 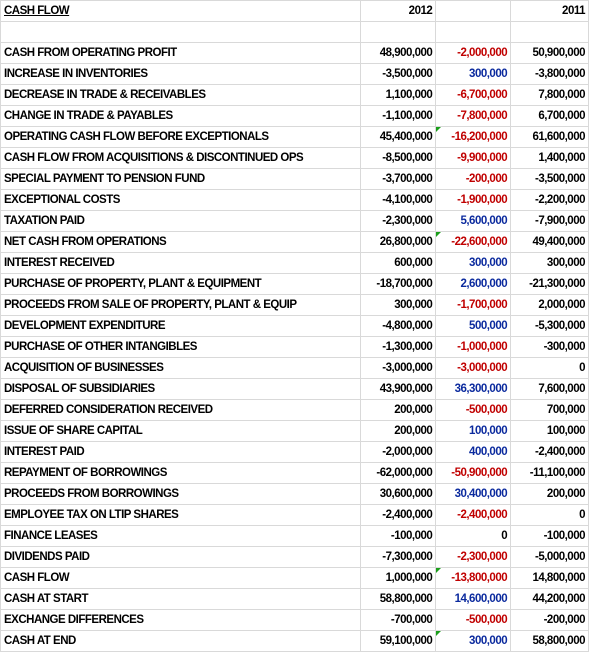 What do you see at coordinates (549, 620) in the screenshot?
I see `prior-year-value-cell: -200,000` at bounding box center [549, 620].